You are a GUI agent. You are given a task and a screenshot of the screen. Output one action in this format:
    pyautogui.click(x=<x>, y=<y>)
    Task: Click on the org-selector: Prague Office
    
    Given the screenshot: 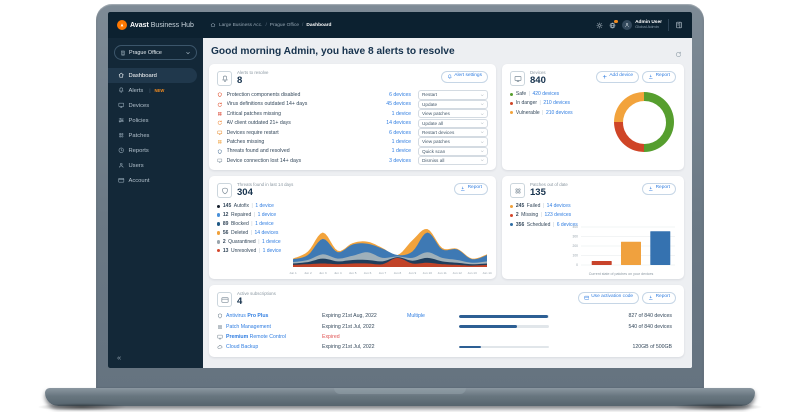 What is the action you would take?
    pyautogui.click(x=155, y=52)
    